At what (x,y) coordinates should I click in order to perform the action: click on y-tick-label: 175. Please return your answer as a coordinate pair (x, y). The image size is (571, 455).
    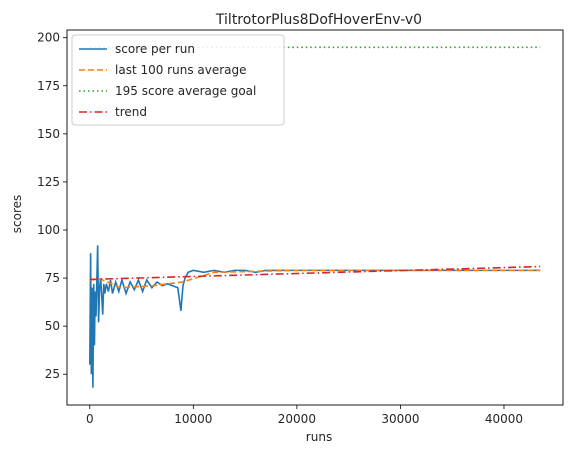
    Looking at the image, I should click on (48, 86).